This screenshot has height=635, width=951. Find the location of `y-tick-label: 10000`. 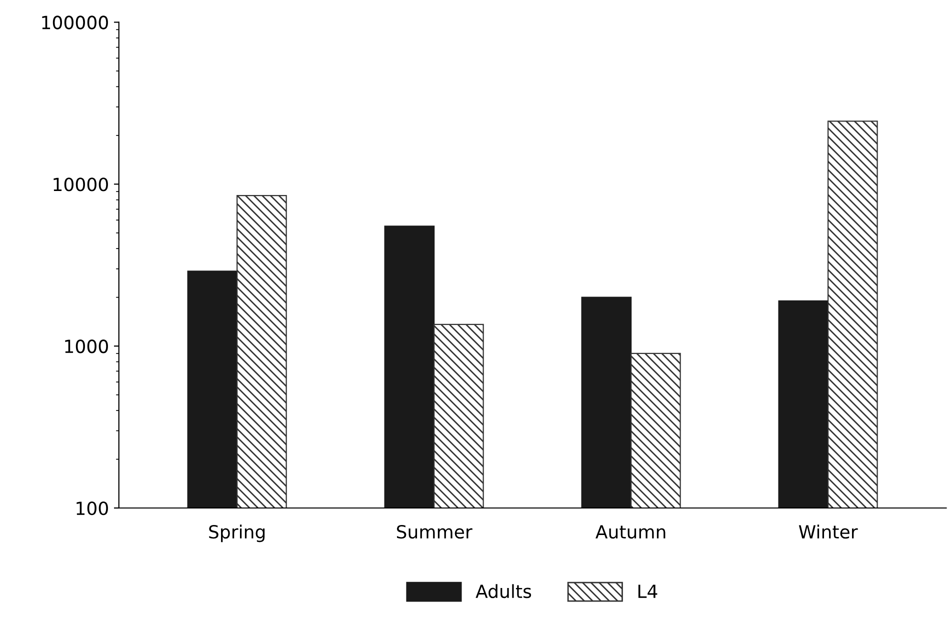

y-tick-label: 10000 is located at coordinates (81, 185).